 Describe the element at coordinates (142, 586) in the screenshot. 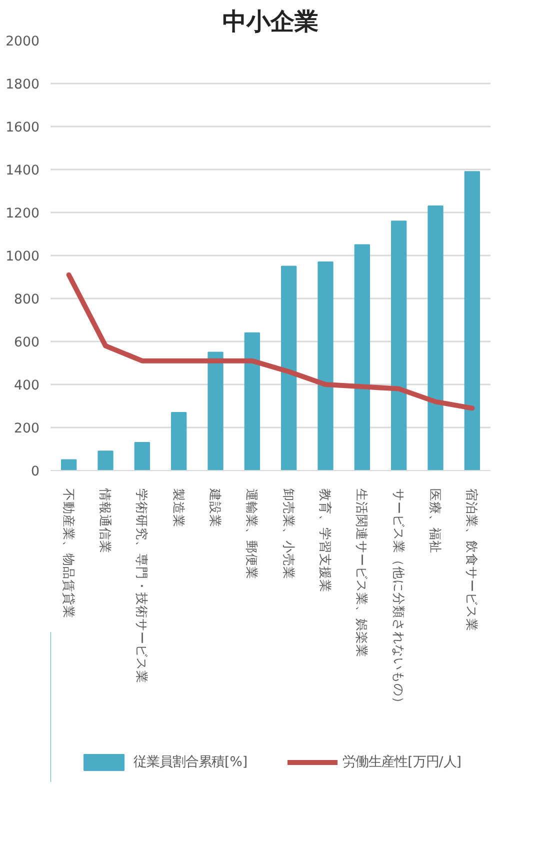

I see `x-tick-label: 学術研究、専門・技術サービス業` at that location.